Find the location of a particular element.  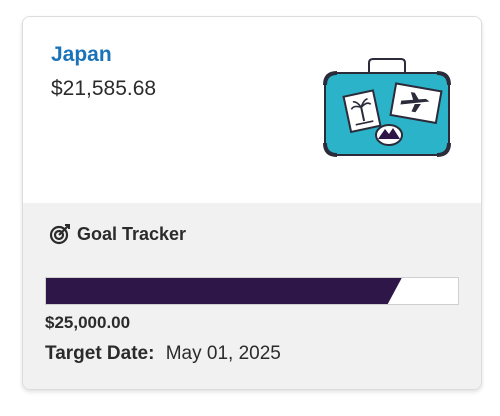

target-date-value: May 01, 2025 is located at coordinates (223, 353).